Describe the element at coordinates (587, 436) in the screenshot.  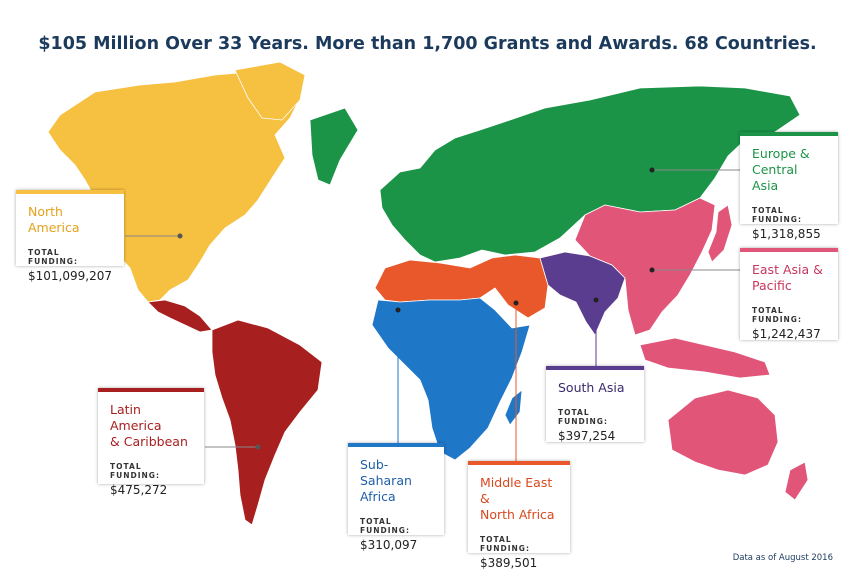
I see `funding-value: $397,254` at that location.